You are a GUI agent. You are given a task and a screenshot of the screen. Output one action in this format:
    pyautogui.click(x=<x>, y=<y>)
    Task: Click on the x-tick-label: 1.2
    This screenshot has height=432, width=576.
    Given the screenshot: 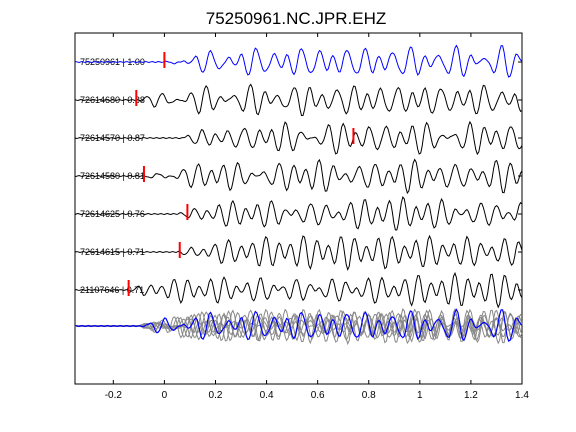 What is the action you would take?
    pyautogui.click(x=471, y=395)
    